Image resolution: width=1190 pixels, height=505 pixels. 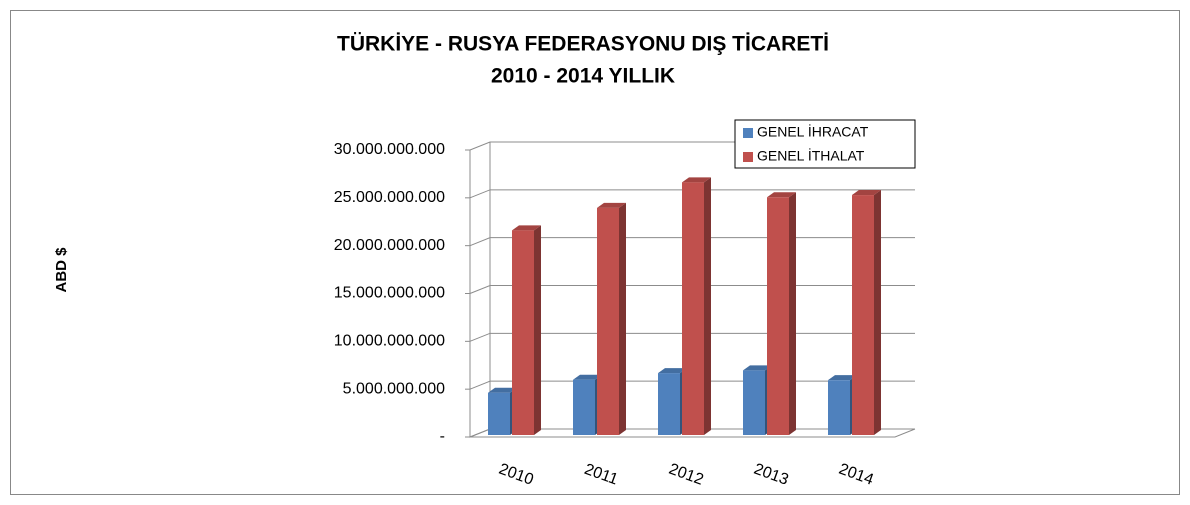 What do you see at coordinates (813, 131) in the screenshot?
I see `legend-label: GENEL İHRACAT` at bounding box center [813, 131].